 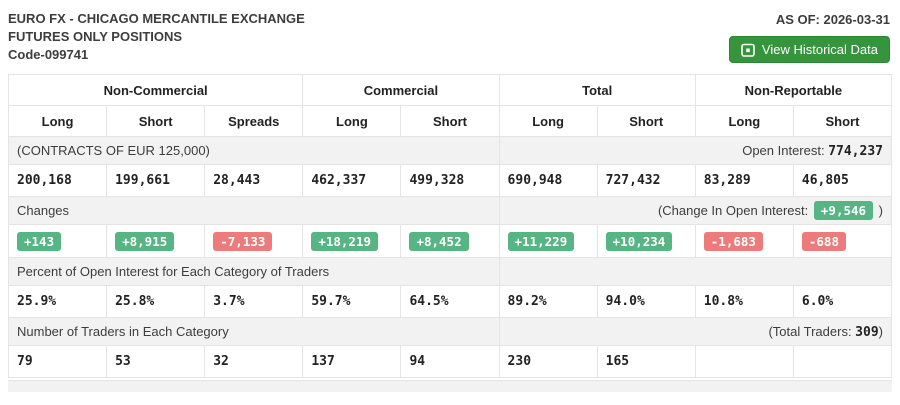 What do you see at coordinates (254, 210) in the screenshot?
I see `changes-label: Changes` at bounding box center [254, 210].